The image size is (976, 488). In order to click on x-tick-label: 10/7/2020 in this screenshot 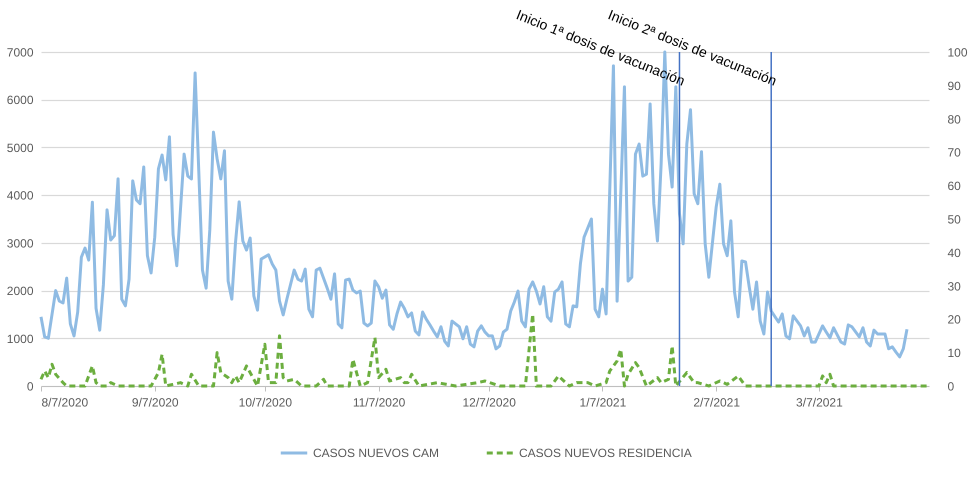, I will do `click(265, 403)`.